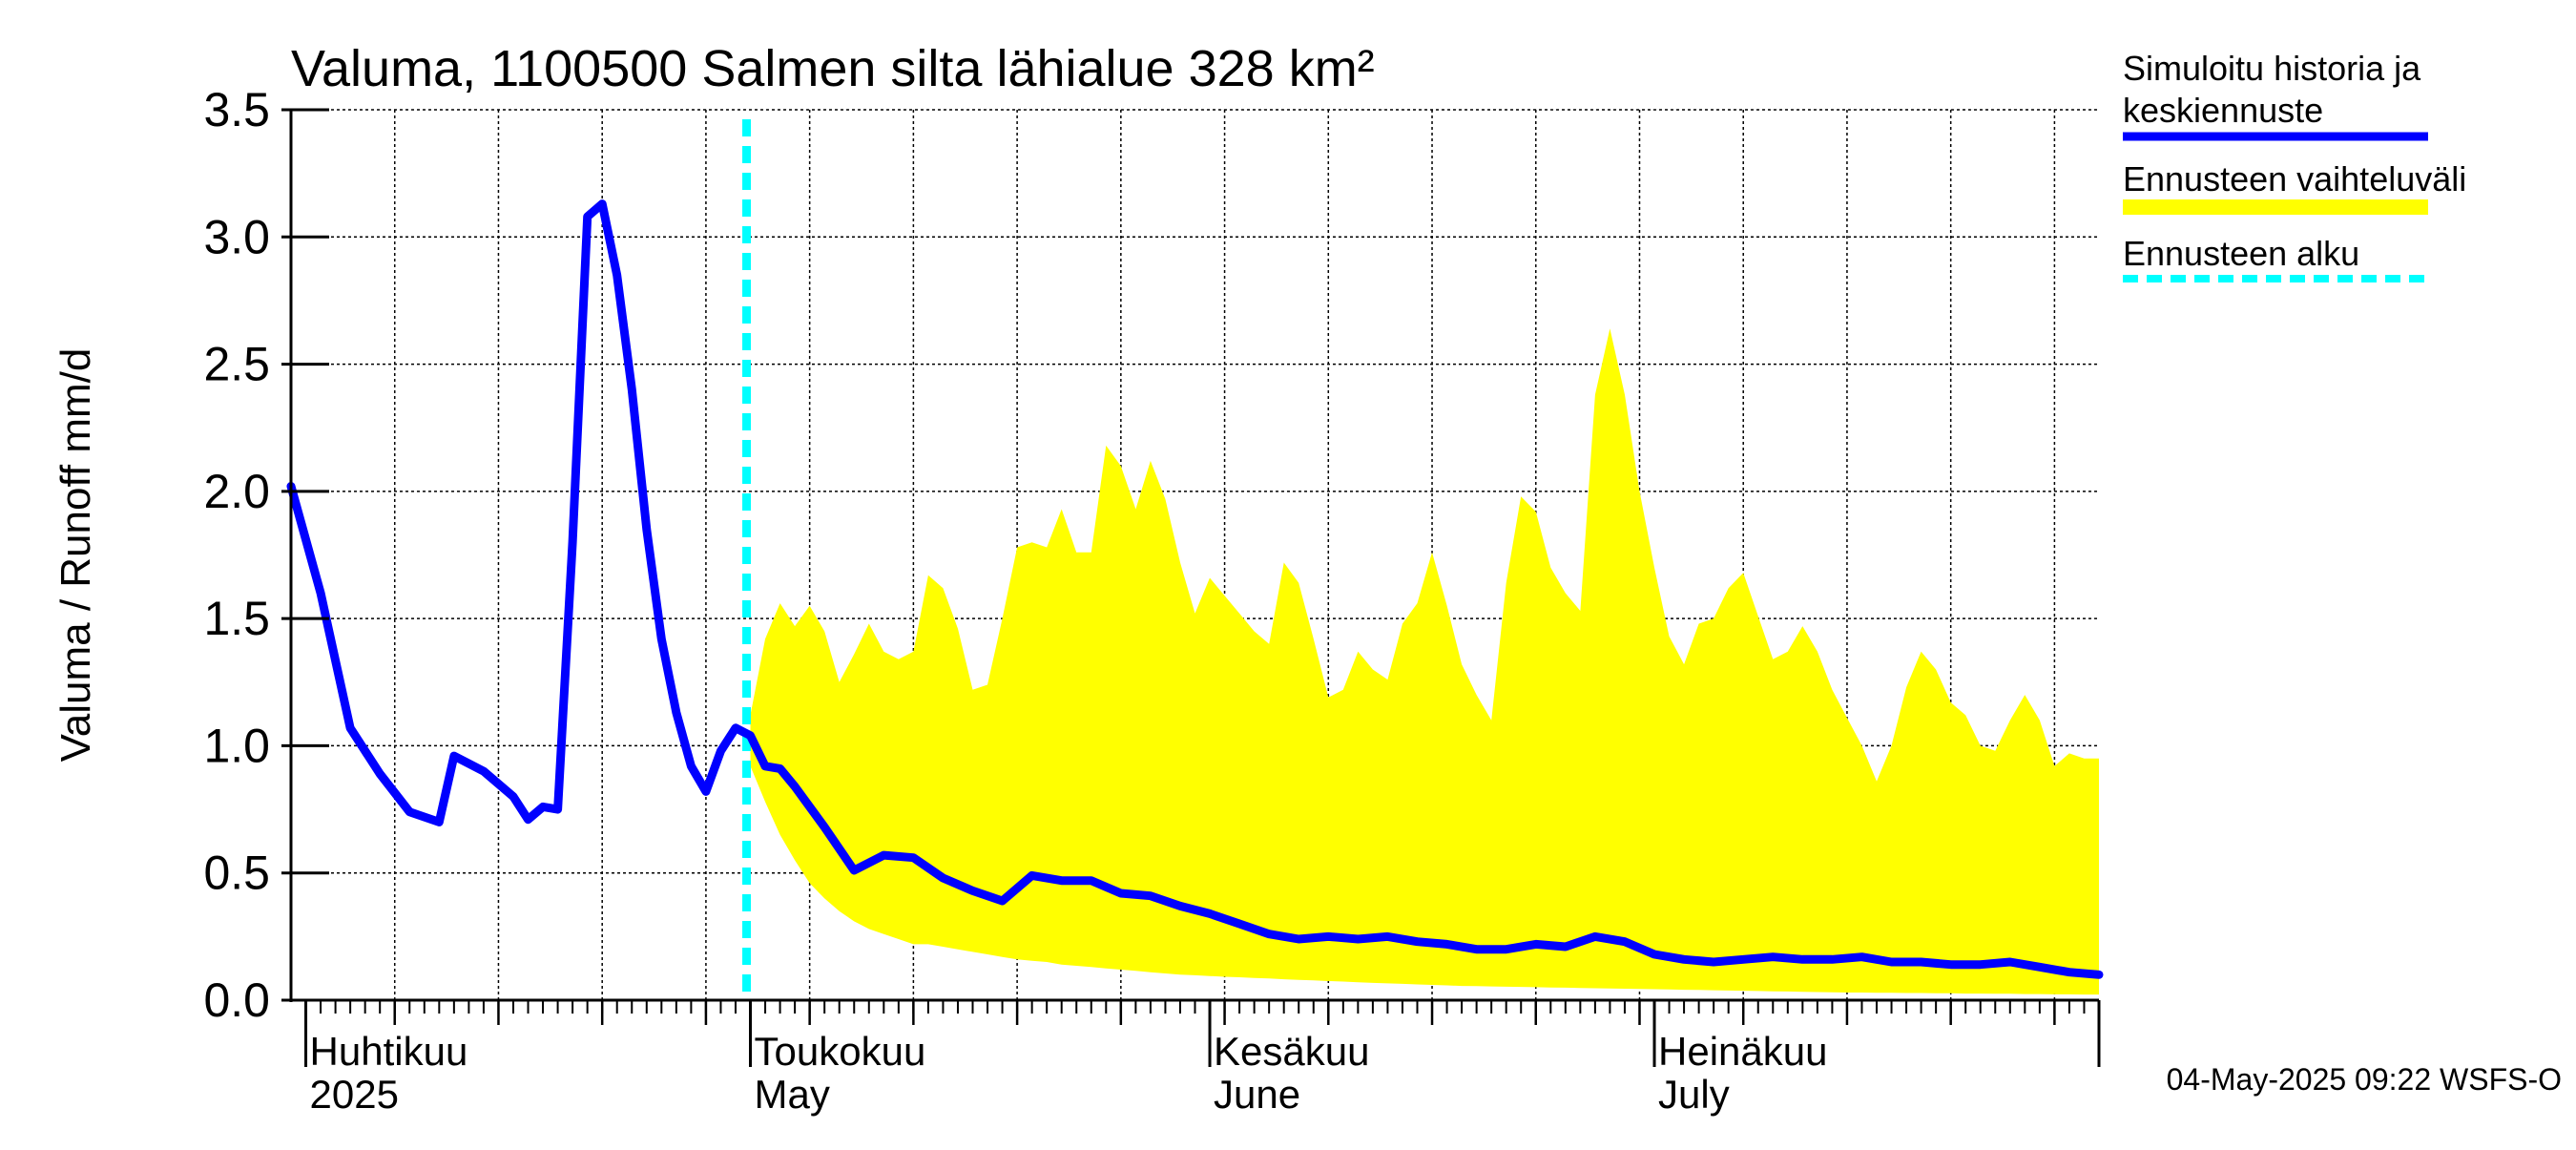 The image size is (2576, 1150). I want to click on x-month-label-fi: Toukokuu, so click(840, 1051).